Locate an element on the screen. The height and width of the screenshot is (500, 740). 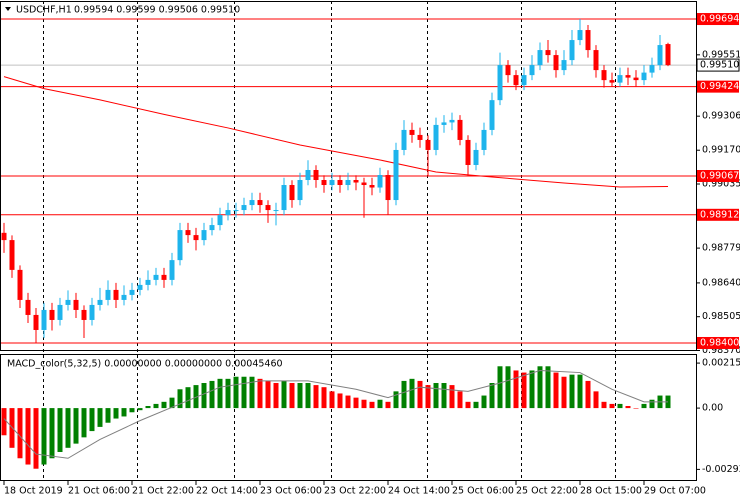
level-label-box is located at coordinates (718, 214).